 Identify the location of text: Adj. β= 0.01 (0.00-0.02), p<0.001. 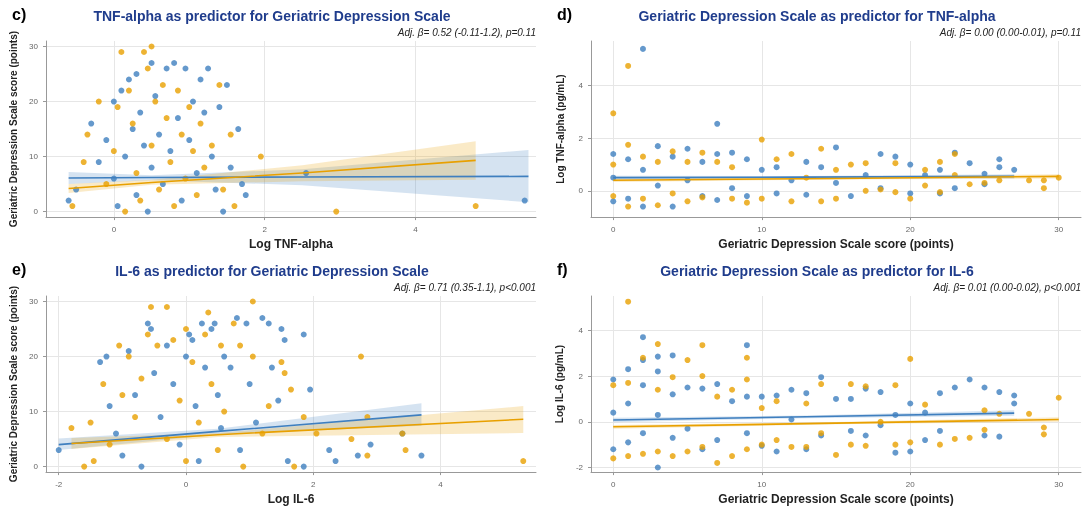
(1006, 287).